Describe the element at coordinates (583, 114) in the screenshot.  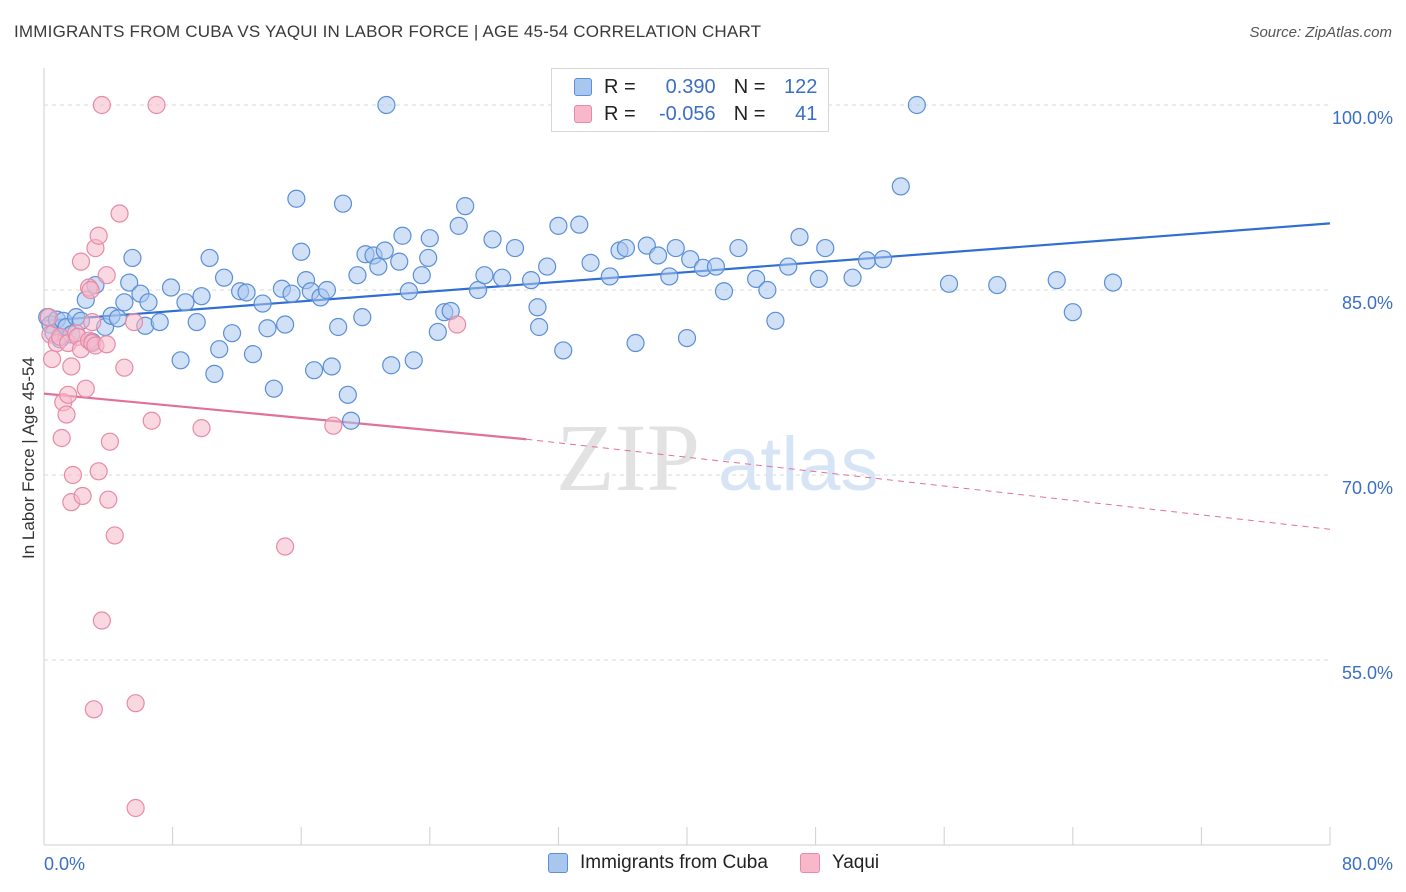
I see `legend-swatch-yaqui` at that location.